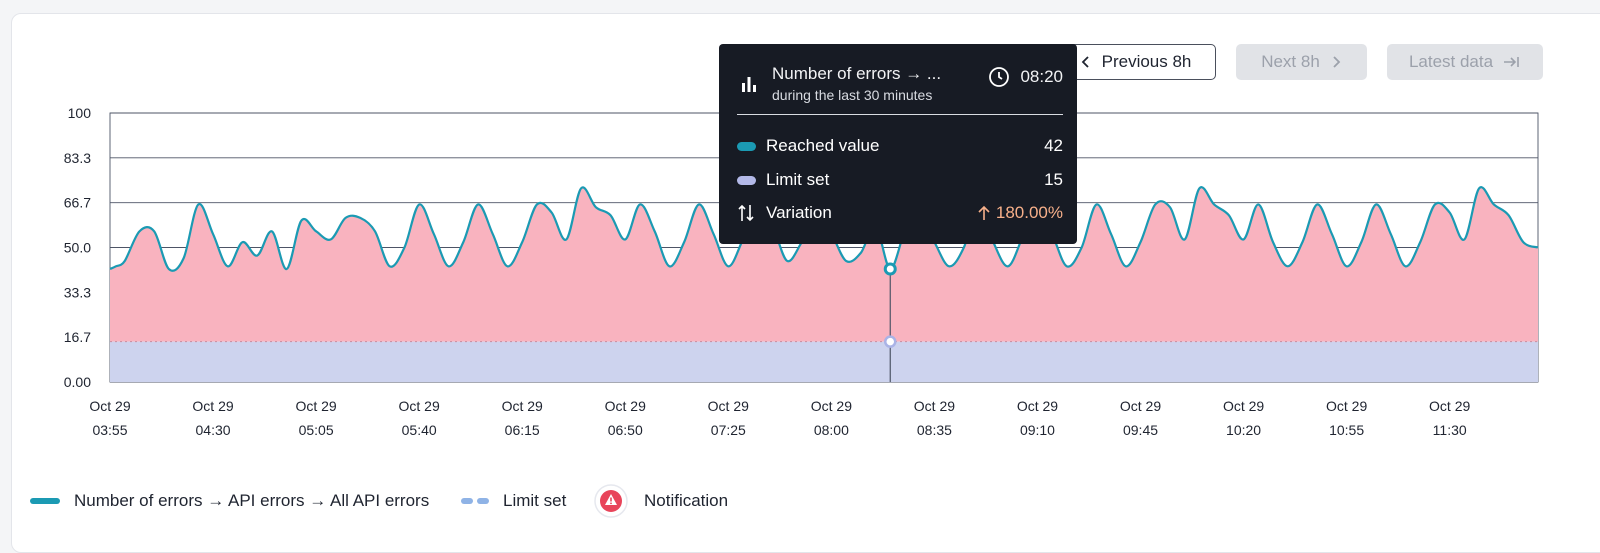  Describe the element at coordinates (522, 430) in the screenshot. I see `x-tick-time: 06:15` at that location.